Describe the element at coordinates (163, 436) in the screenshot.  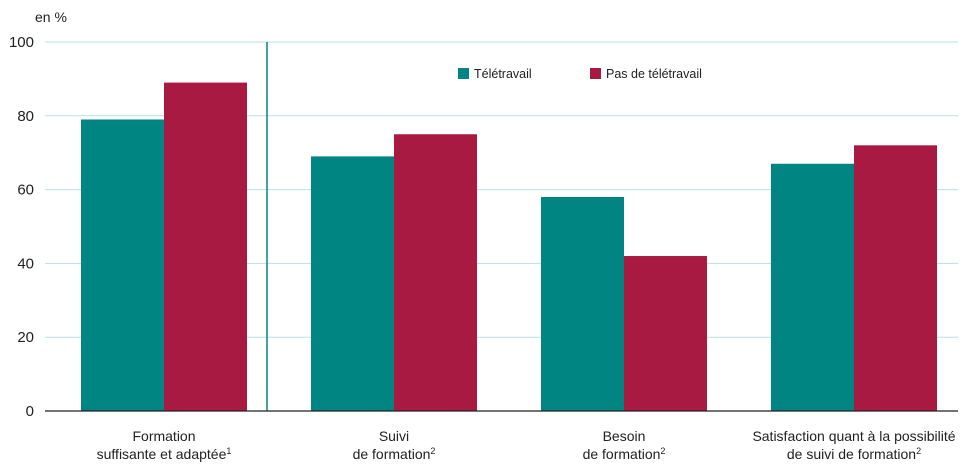
I see `category-label-0-line-0: Formation` at that location.